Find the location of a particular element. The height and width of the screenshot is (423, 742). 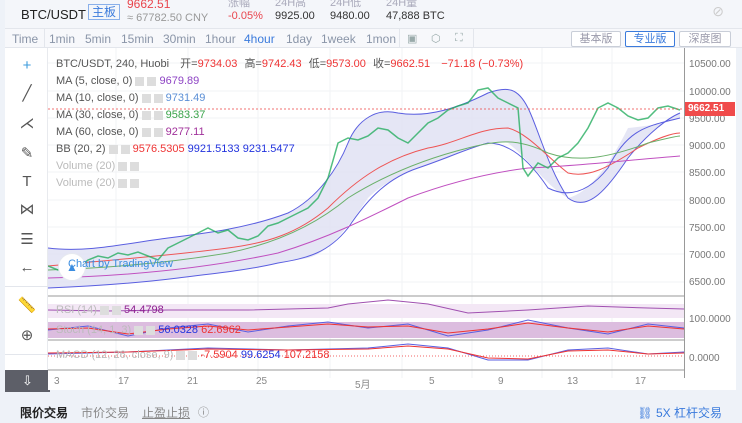

hide-eye-icon: ⊘ is located at coordinates (718, 11).